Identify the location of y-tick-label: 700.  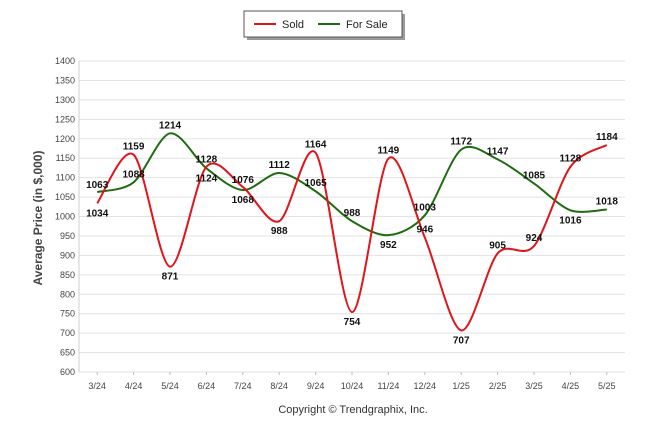
(67, 333).